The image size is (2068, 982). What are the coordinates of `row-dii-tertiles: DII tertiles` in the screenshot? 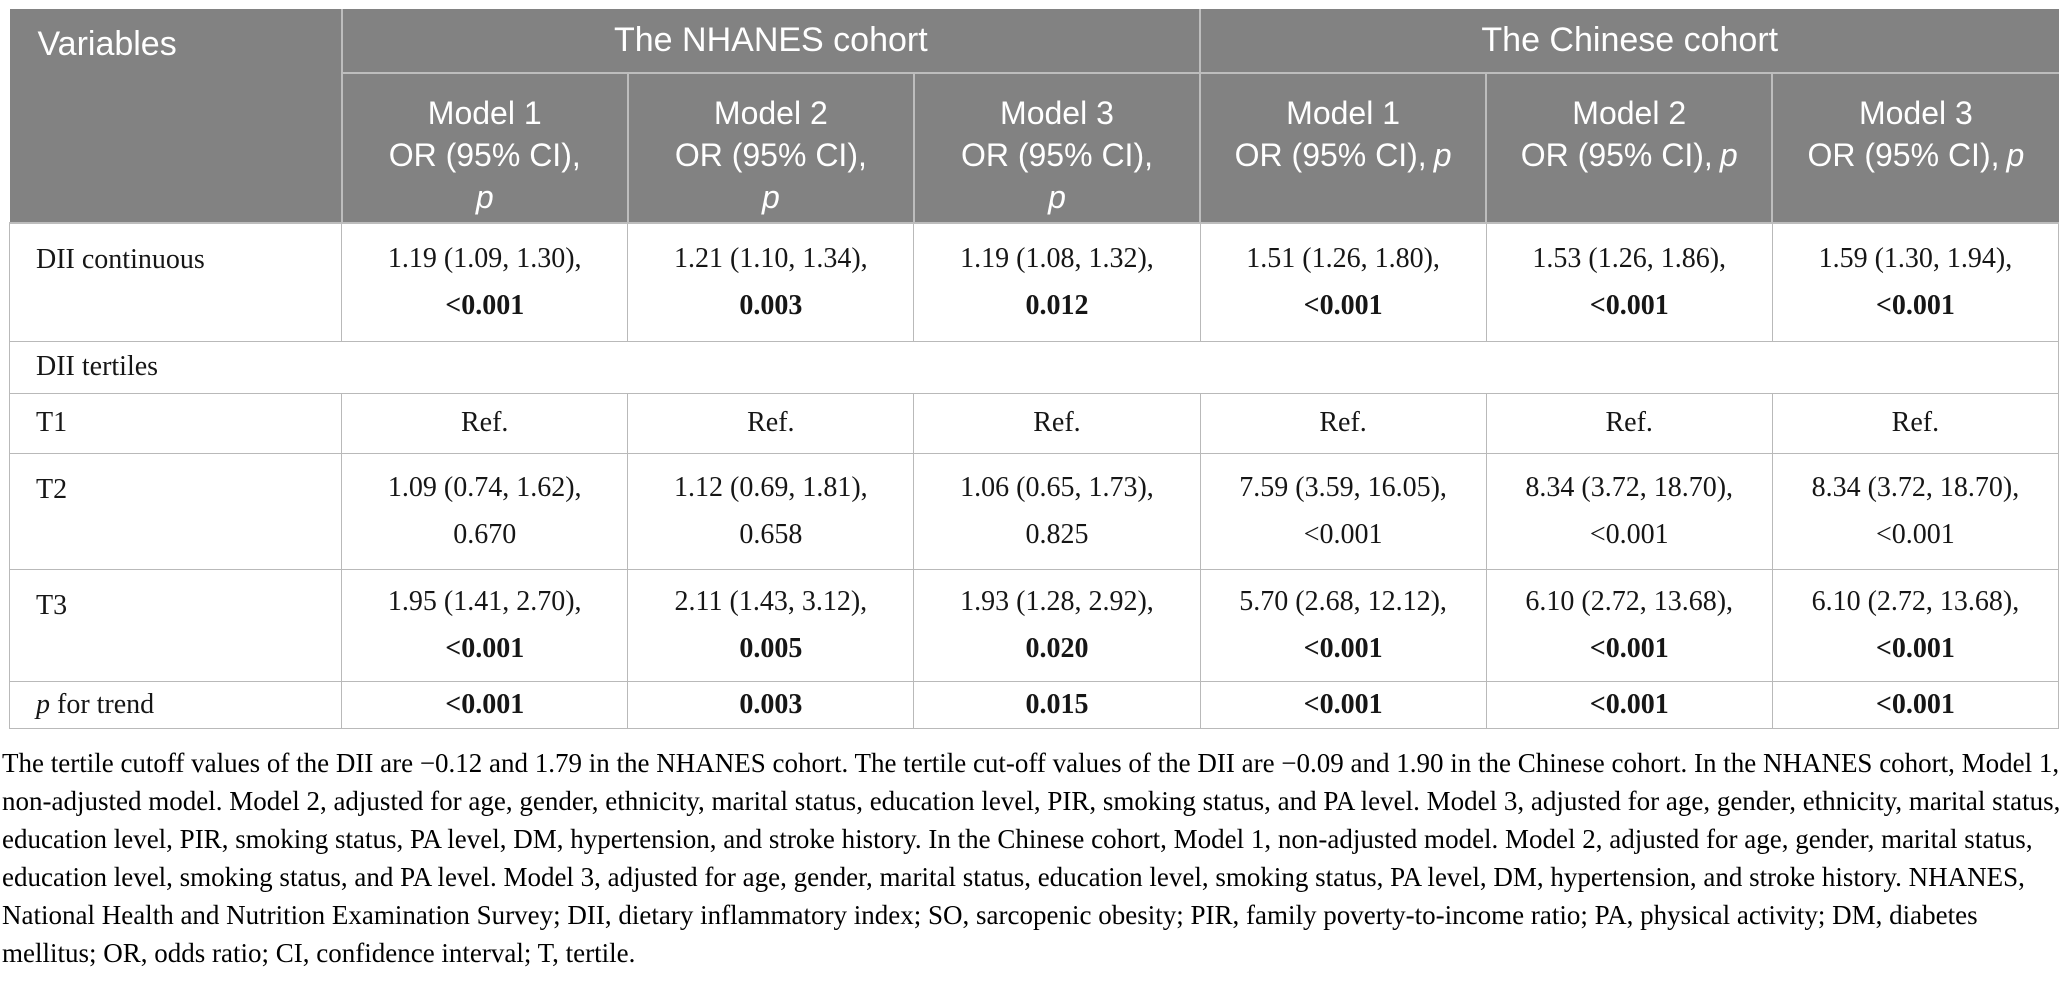 It's located at (1034, 367).